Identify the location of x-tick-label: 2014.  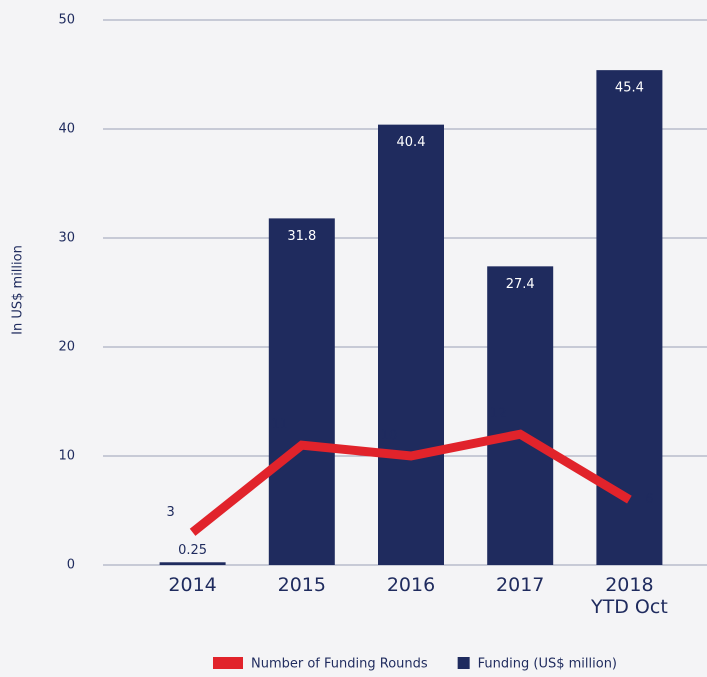
(192, 585).